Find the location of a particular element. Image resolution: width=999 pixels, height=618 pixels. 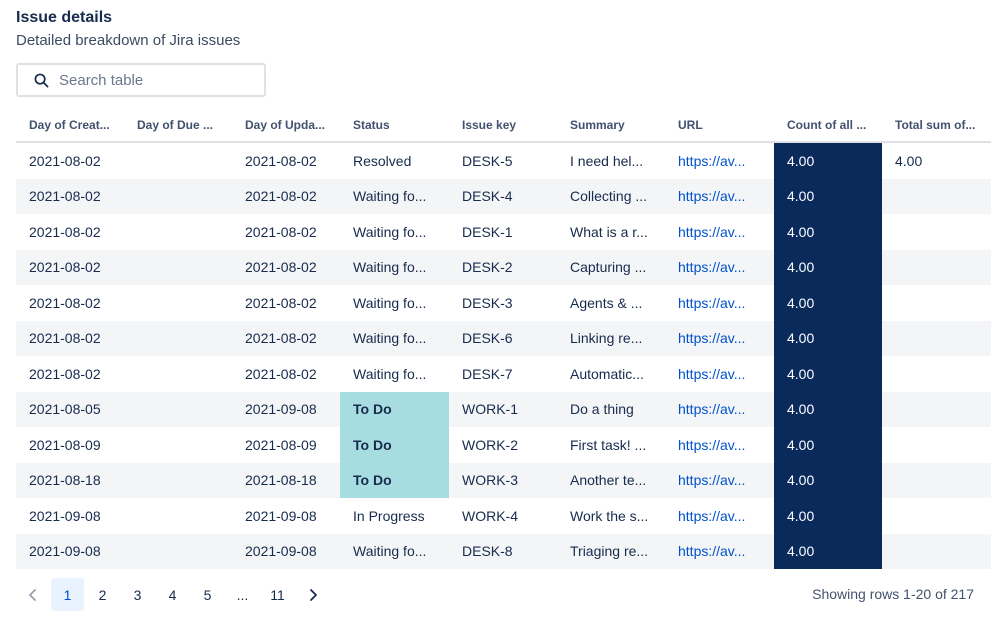

total-cell: 4.00 is located at coordinates (909, 160).